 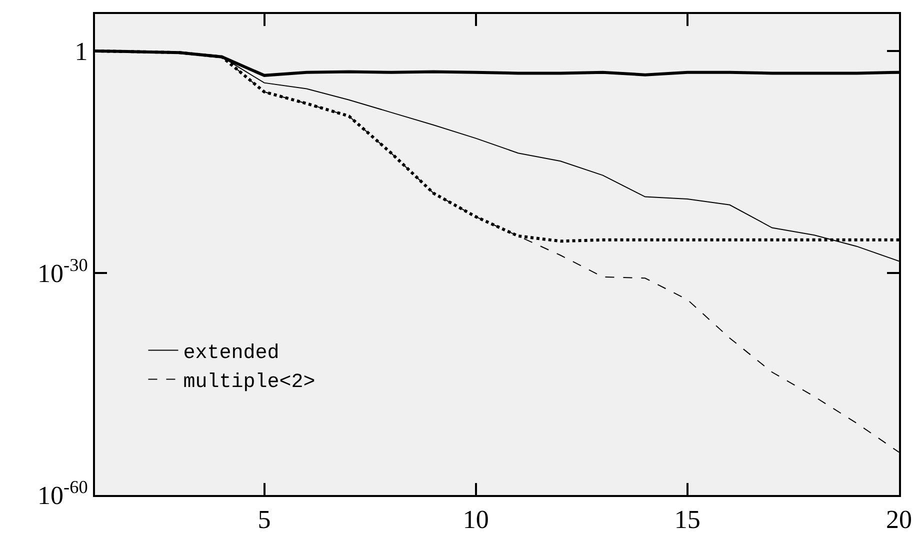 What do you see at coordinates (249, 382) in the screenshot?
I see `legend-label: multiple<2>` at bounding box center [249, 382].